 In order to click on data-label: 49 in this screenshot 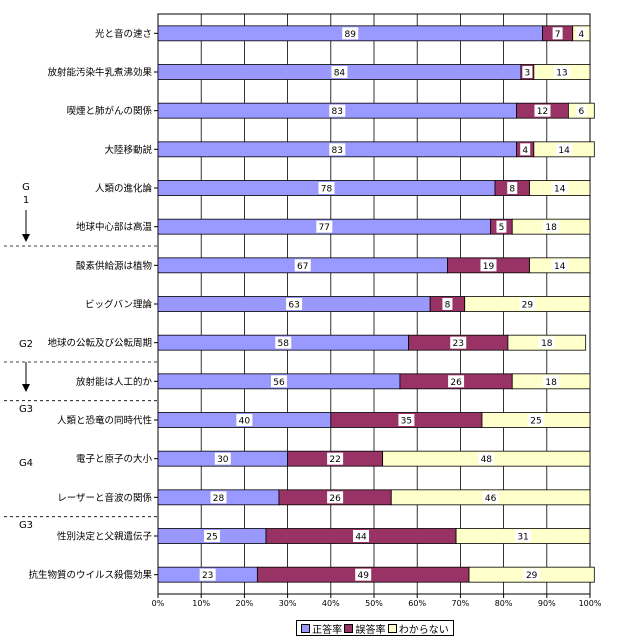, I will do `click(363, 576)`.